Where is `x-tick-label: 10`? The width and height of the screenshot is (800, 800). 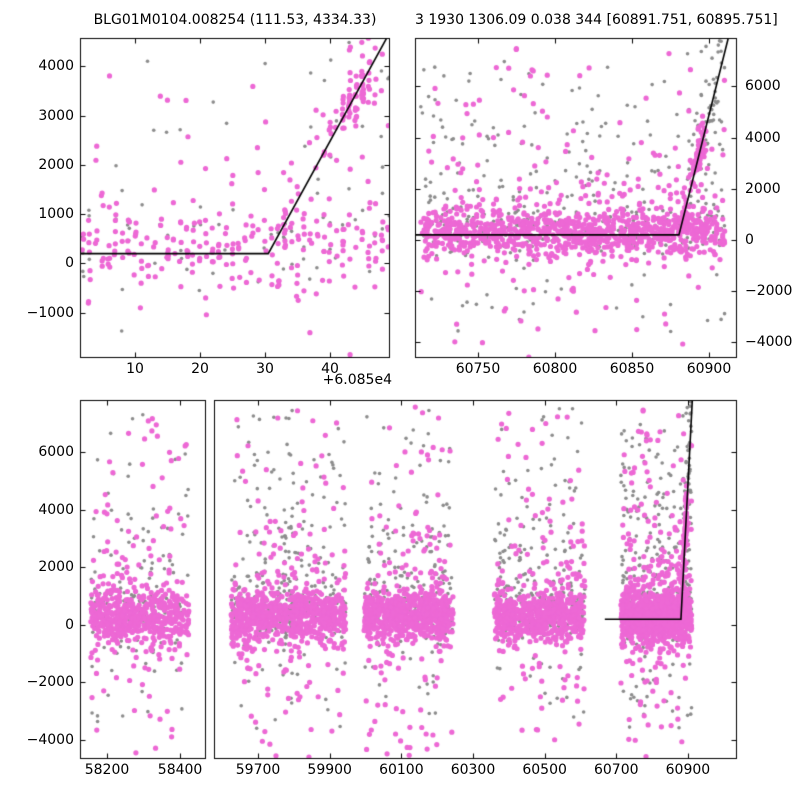 x-tick-label: 10 is located at coordinates (135, 369).